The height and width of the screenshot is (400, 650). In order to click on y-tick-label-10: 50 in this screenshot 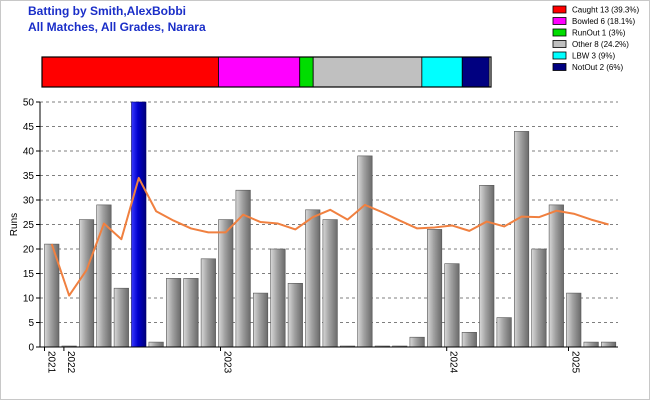, I will do `click(29, 103)`.